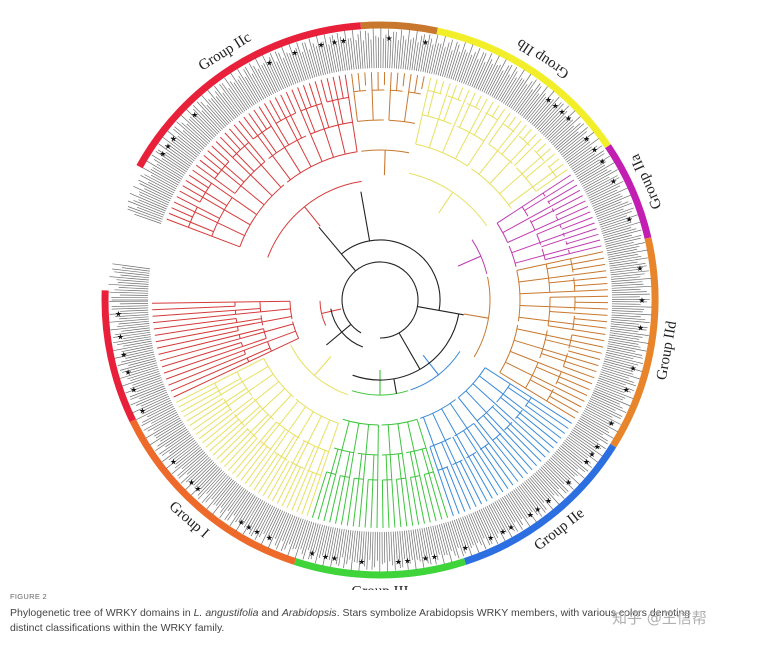 The image size is (776, 649). Describe the element at coordinates (339, 334) in the screenshot. I see `core-branch` at that location.